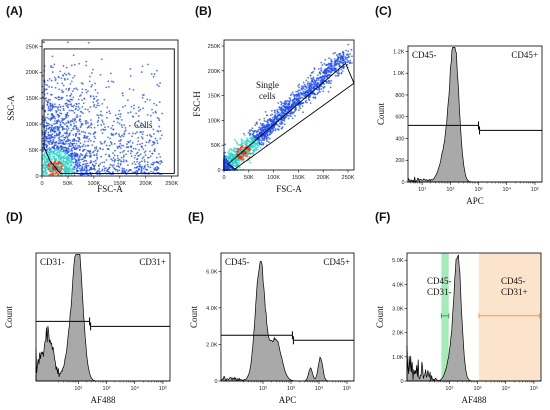  Describe the element at coordinates (478, 389) in the screenshot. I see `x-tick-label: 10³` at that location.